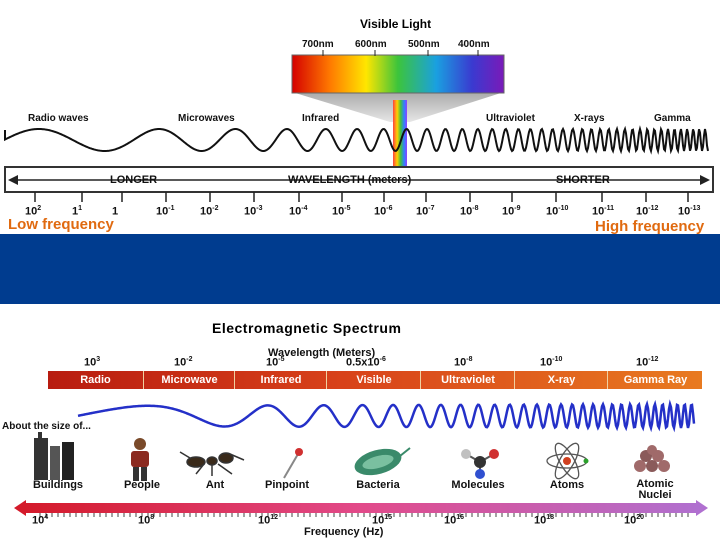  Describe the element at coordinates (189, 380) in the screenshot. I see `segment-label: Microwave` at that location.